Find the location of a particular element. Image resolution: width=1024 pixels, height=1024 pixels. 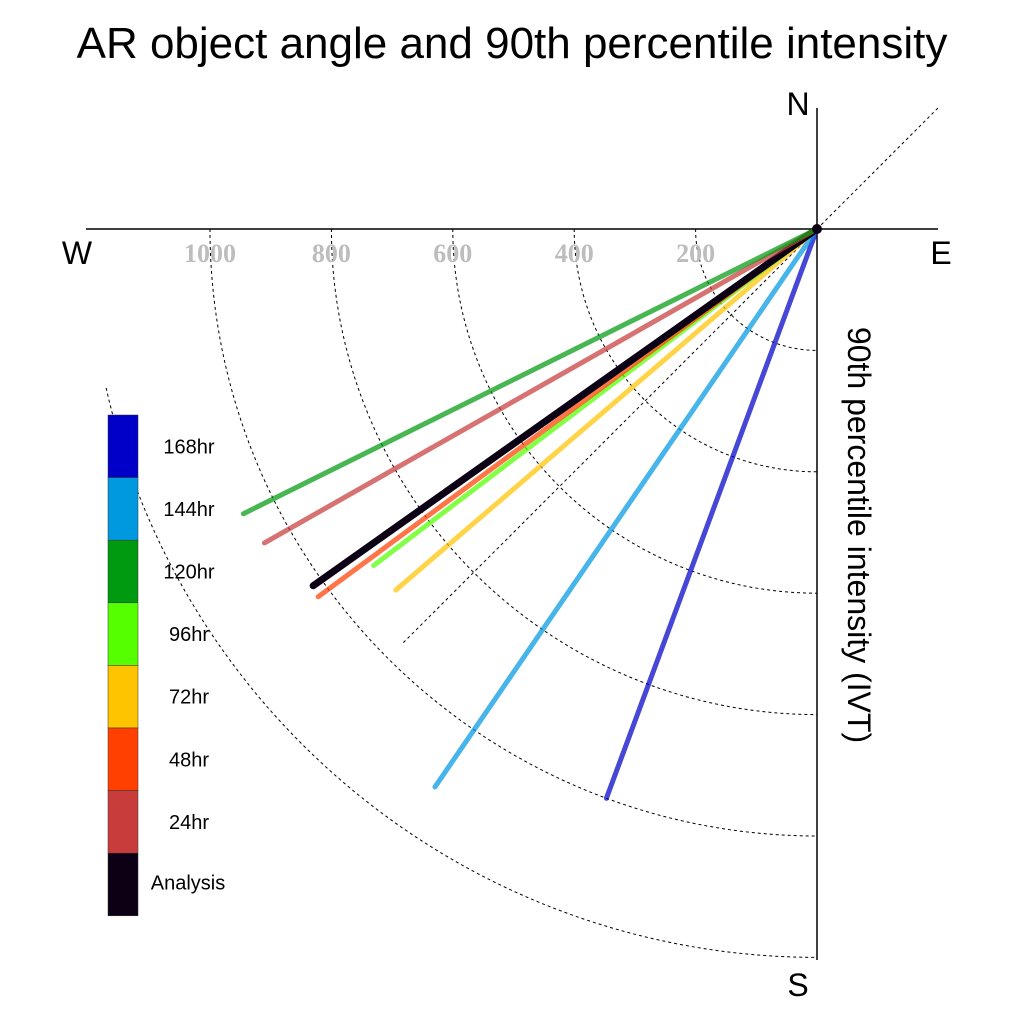

compass-south: S is located at coordinates (797, 985).